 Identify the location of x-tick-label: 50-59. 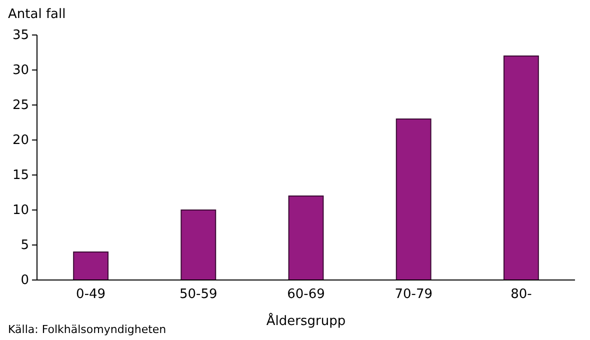
(199, 294).